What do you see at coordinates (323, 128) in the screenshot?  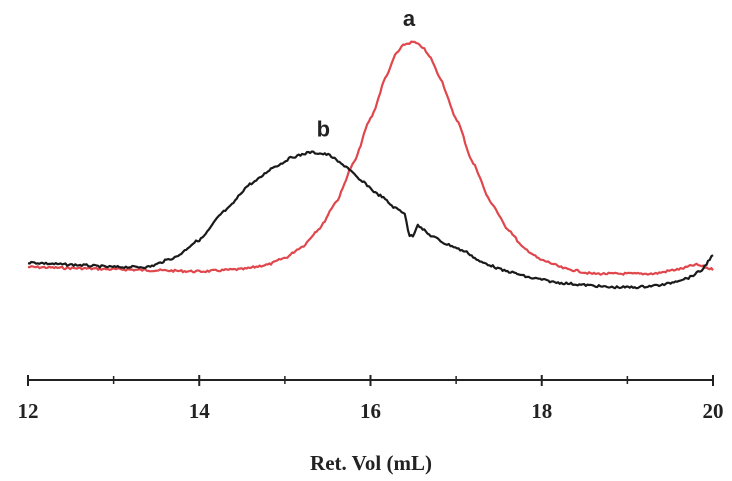 I see `peak-label-b: b` at bounding box center [323, 128].